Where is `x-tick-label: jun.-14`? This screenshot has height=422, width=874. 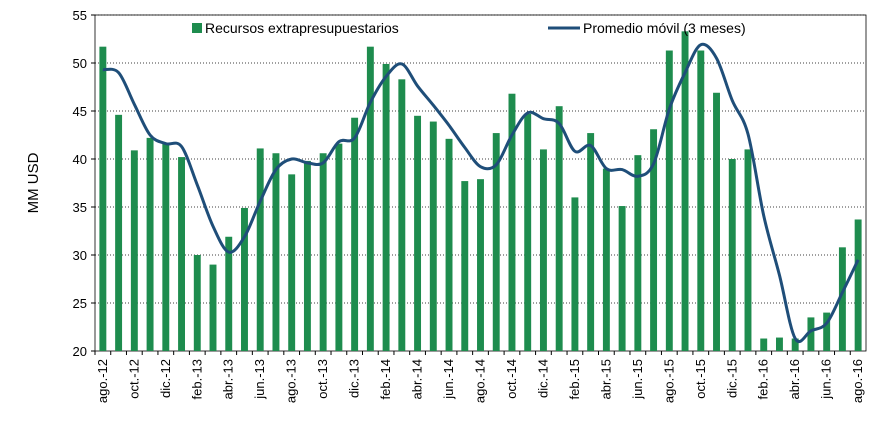 x-tick-label: jun.-14 is located at coordinates (448, 379).